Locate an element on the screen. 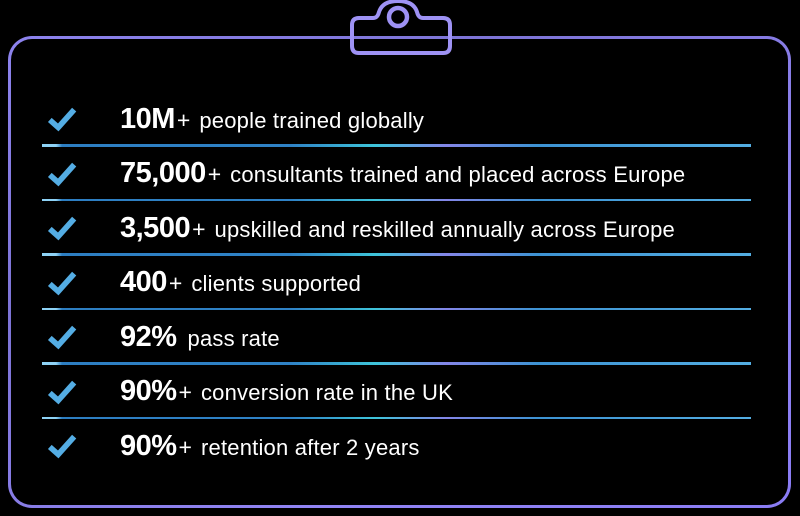  stat-text: 90% + conversion rate in the UK is located at coordinates (286, 391).